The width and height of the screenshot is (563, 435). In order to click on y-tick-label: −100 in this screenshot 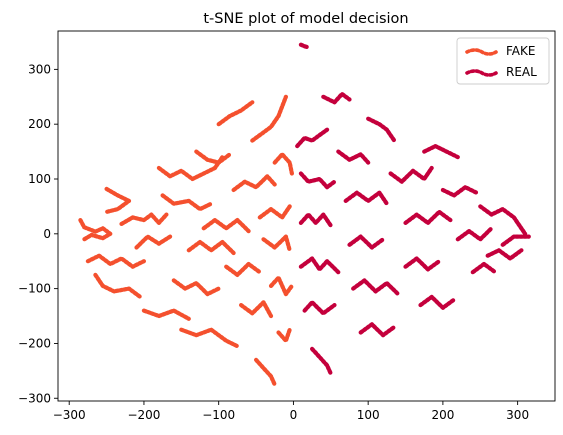, I will do `click(34, 289)`.